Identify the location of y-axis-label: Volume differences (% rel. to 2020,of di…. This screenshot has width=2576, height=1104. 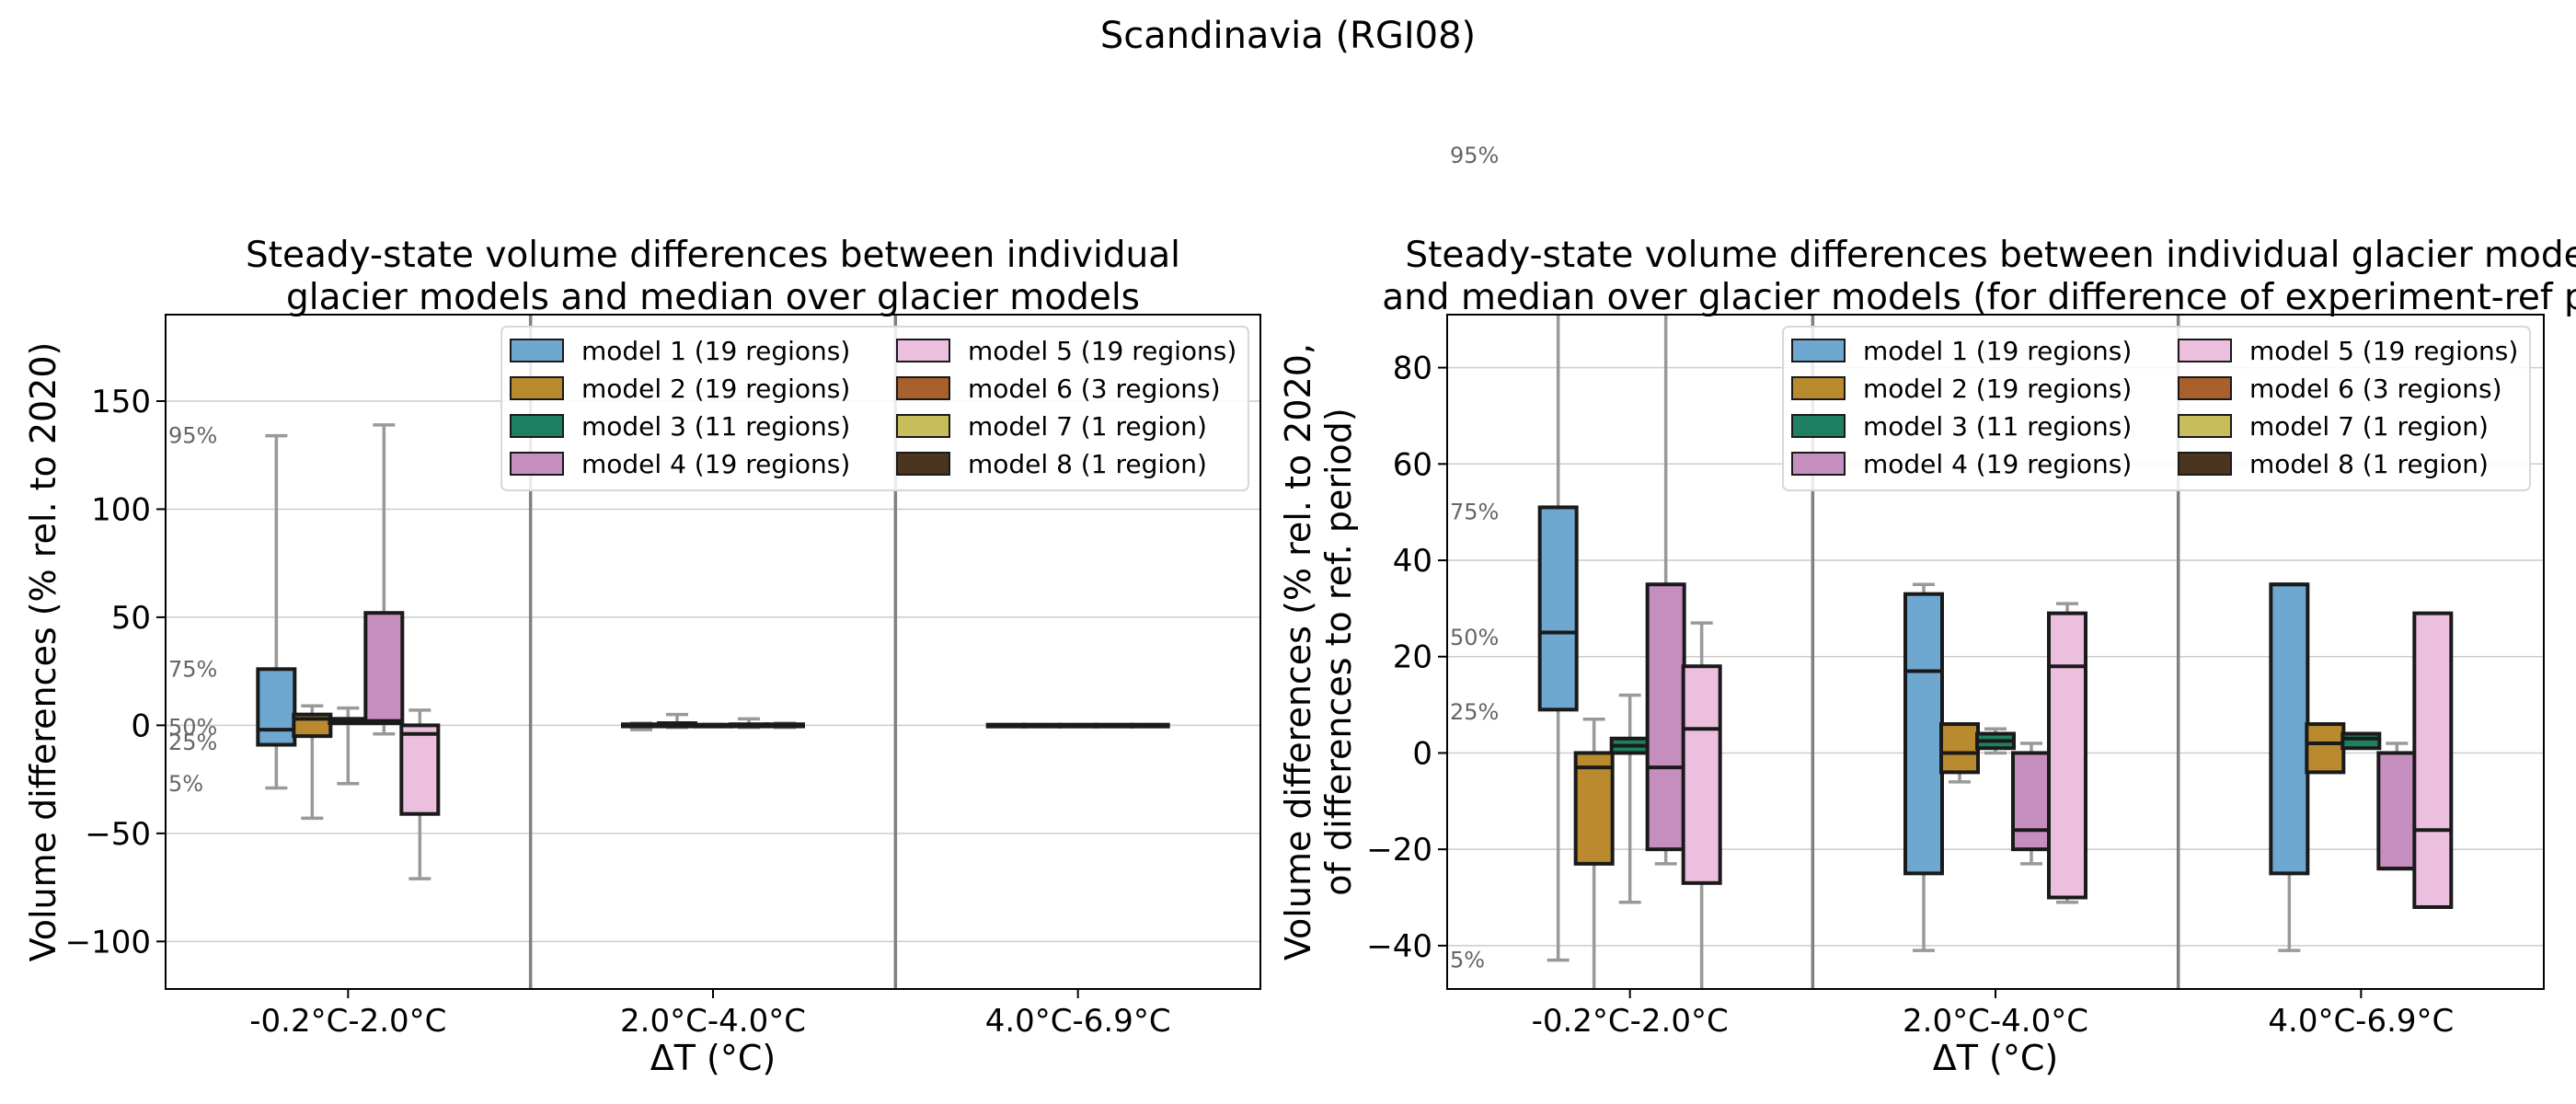
(1318, 651).